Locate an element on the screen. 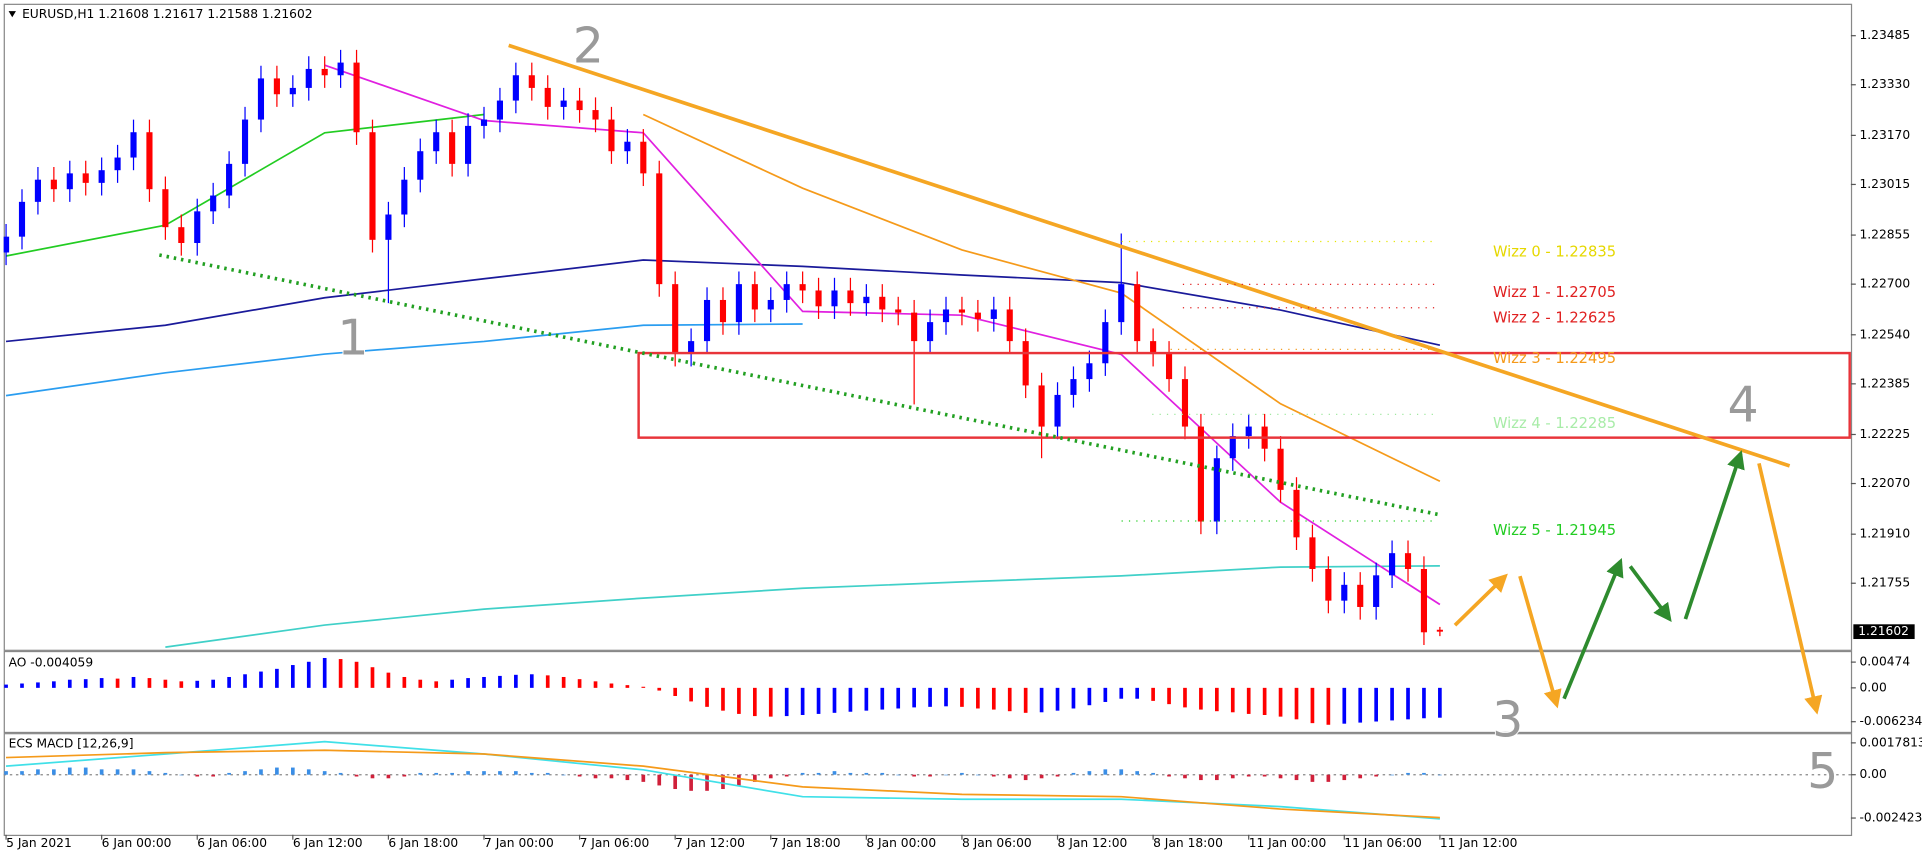  y-tick-label: 1.22385 is located at coordinates (1884, 383).